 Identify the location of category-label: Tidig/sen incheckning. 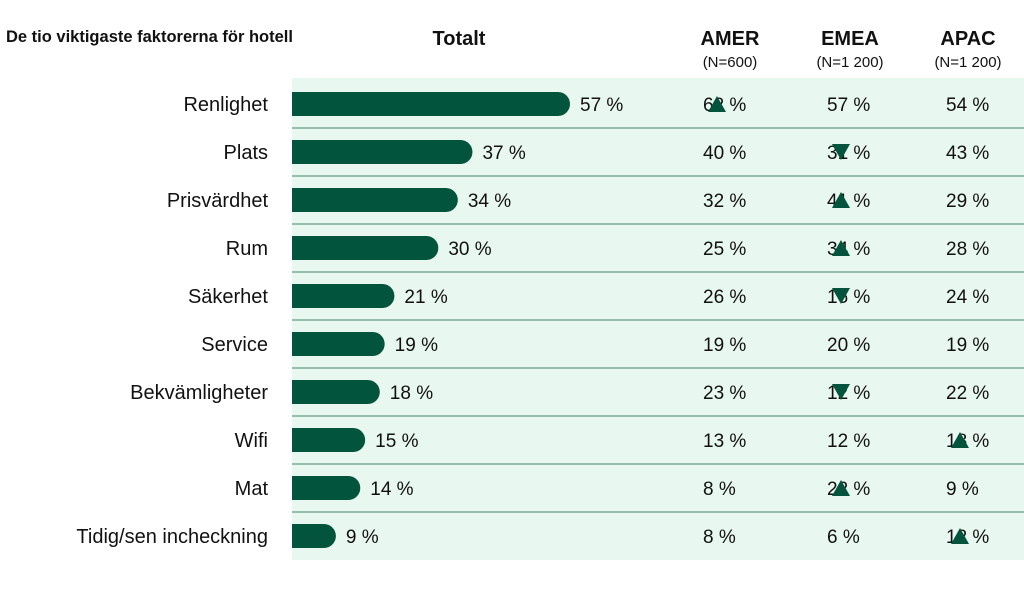
(172, 537).